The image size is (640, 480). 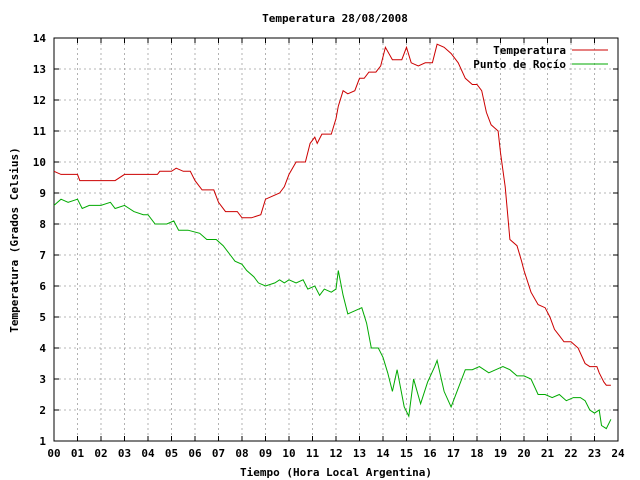 I want to click on y-tick-label: 14, so click(x=40, y=38).